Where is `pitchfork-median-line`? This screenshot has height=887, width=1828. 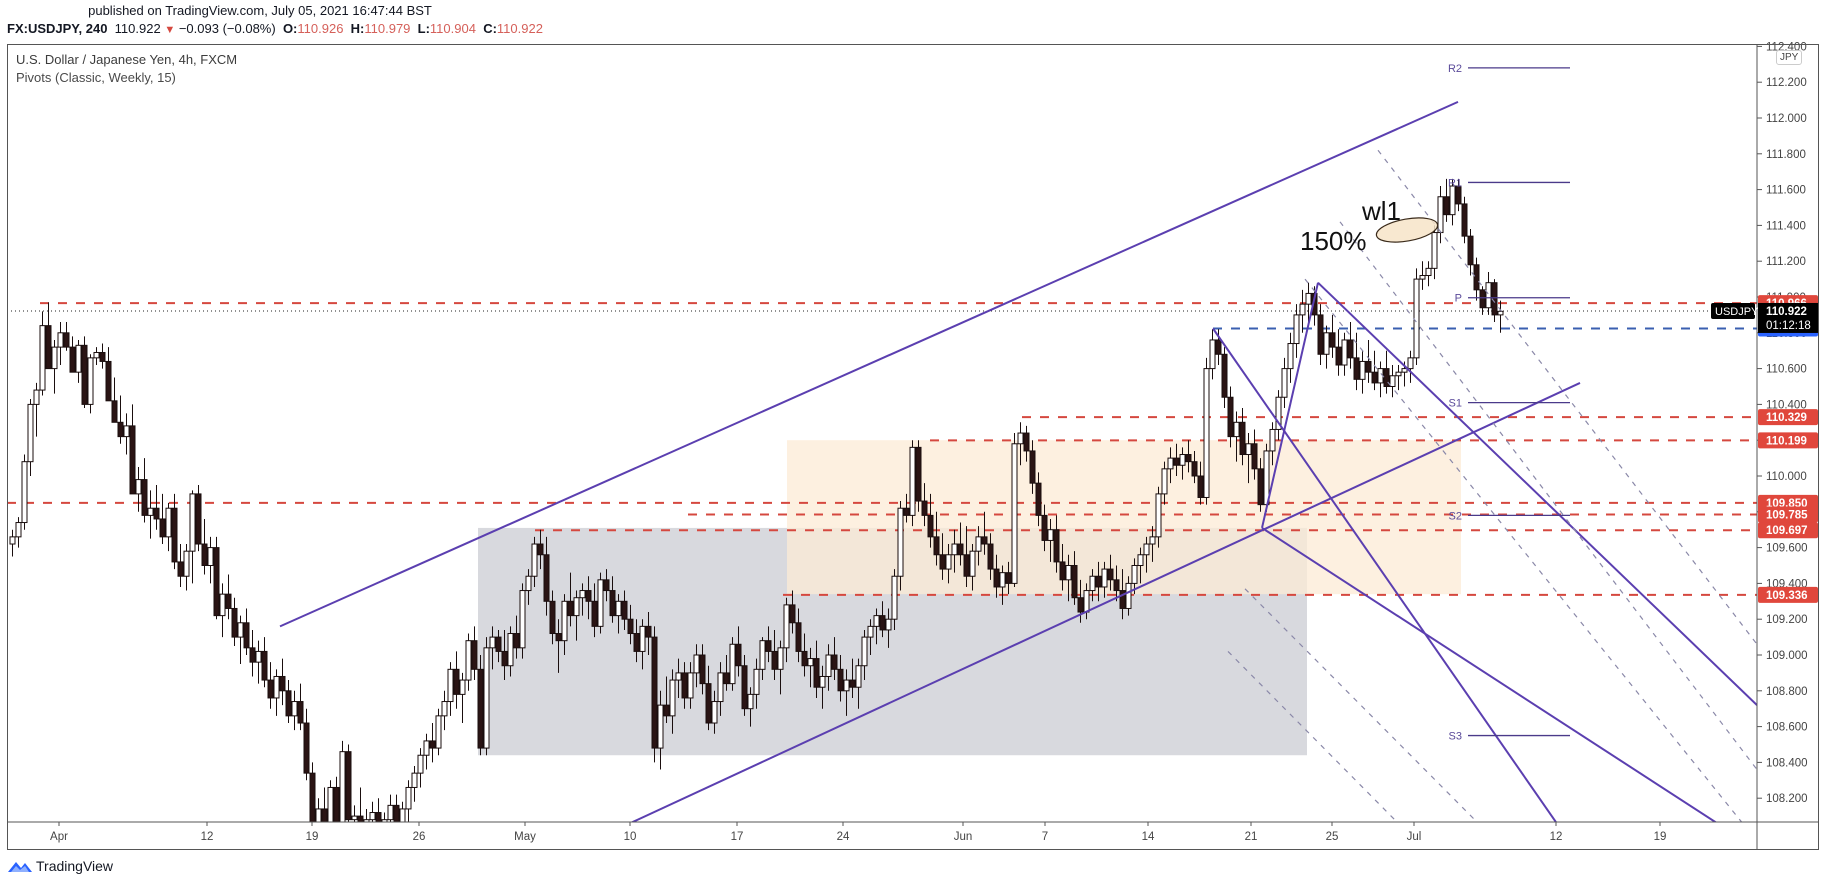
pitchfork-median-line is located at coordinates (1537, 493).